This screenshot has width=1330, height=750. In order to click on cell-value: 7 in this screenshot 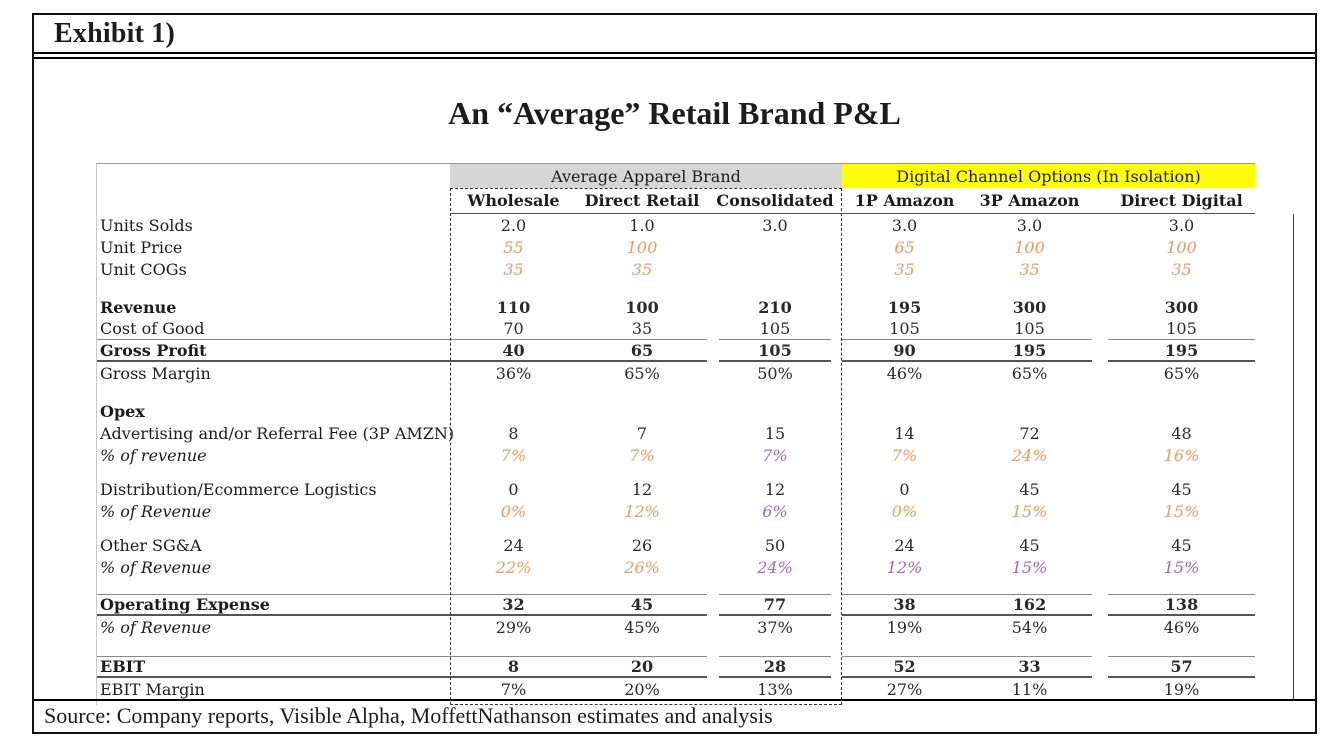, I will do `click(642, 433)`.